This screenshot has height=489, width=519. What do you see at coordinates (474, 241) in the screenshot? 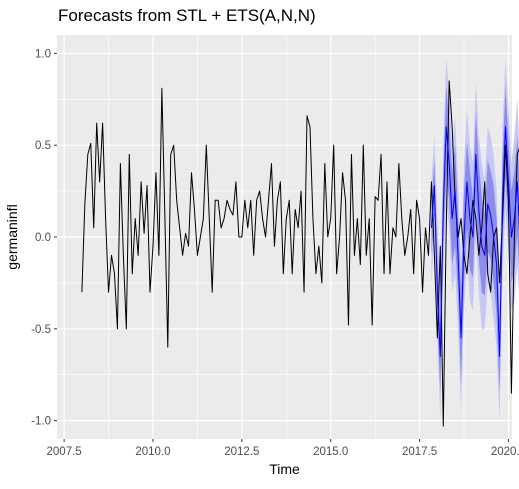
I see `forecast-series-line` at bounding box center [474, 241].